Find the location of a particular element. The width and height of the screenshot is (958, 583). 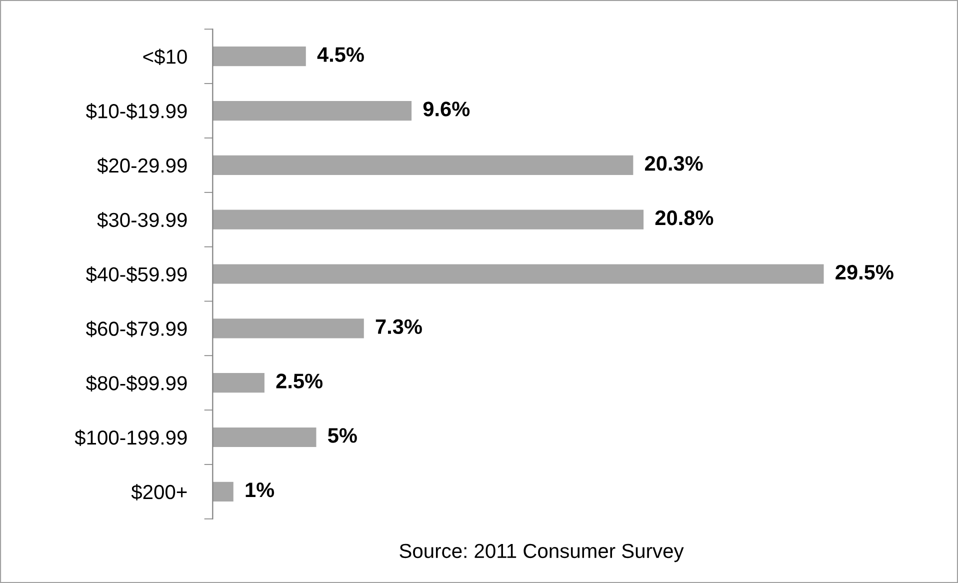

data-label: 4.5% is located at coordinates (340, 54).